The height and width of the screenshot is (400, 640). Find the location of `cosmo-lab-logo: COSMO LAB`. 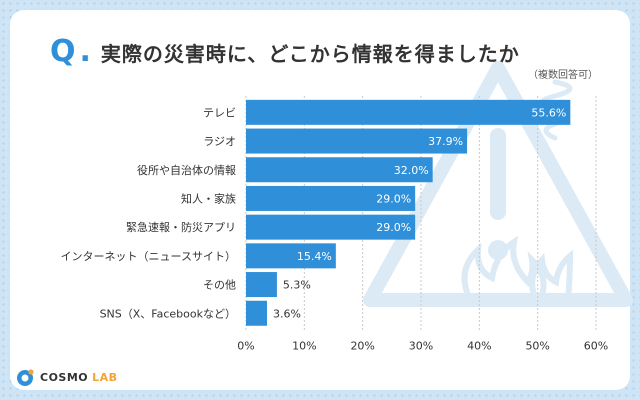

cosmo-lab-logo: COSMO LAB is located at coordinates (66, 377).